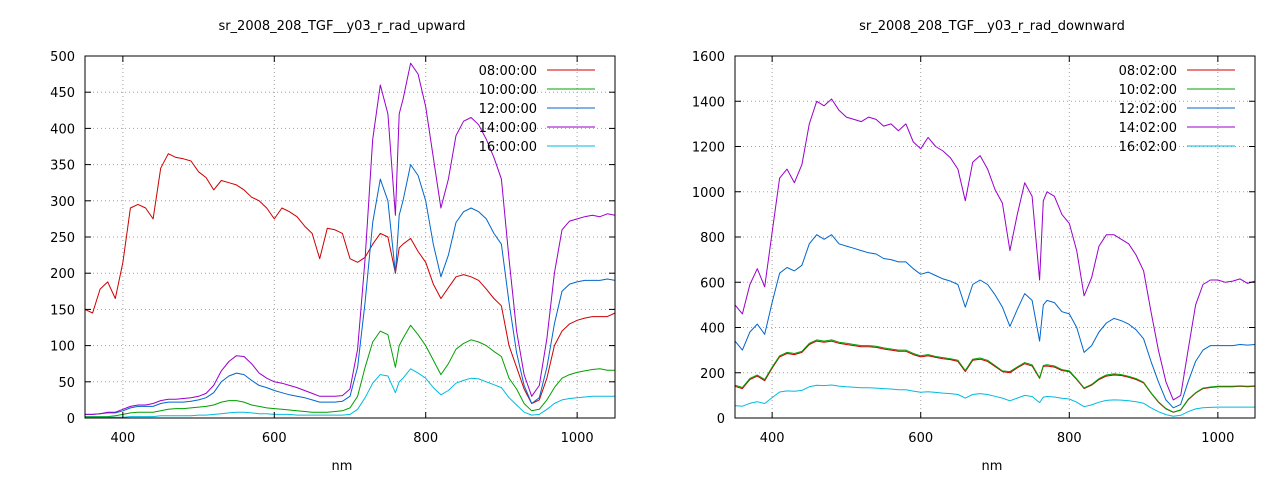 The image size is (1280, 480). What do you see at coordinates (708, 148) in the screenshot?
I see `y-tick-label: 1200` at bounding box center [708, 148].